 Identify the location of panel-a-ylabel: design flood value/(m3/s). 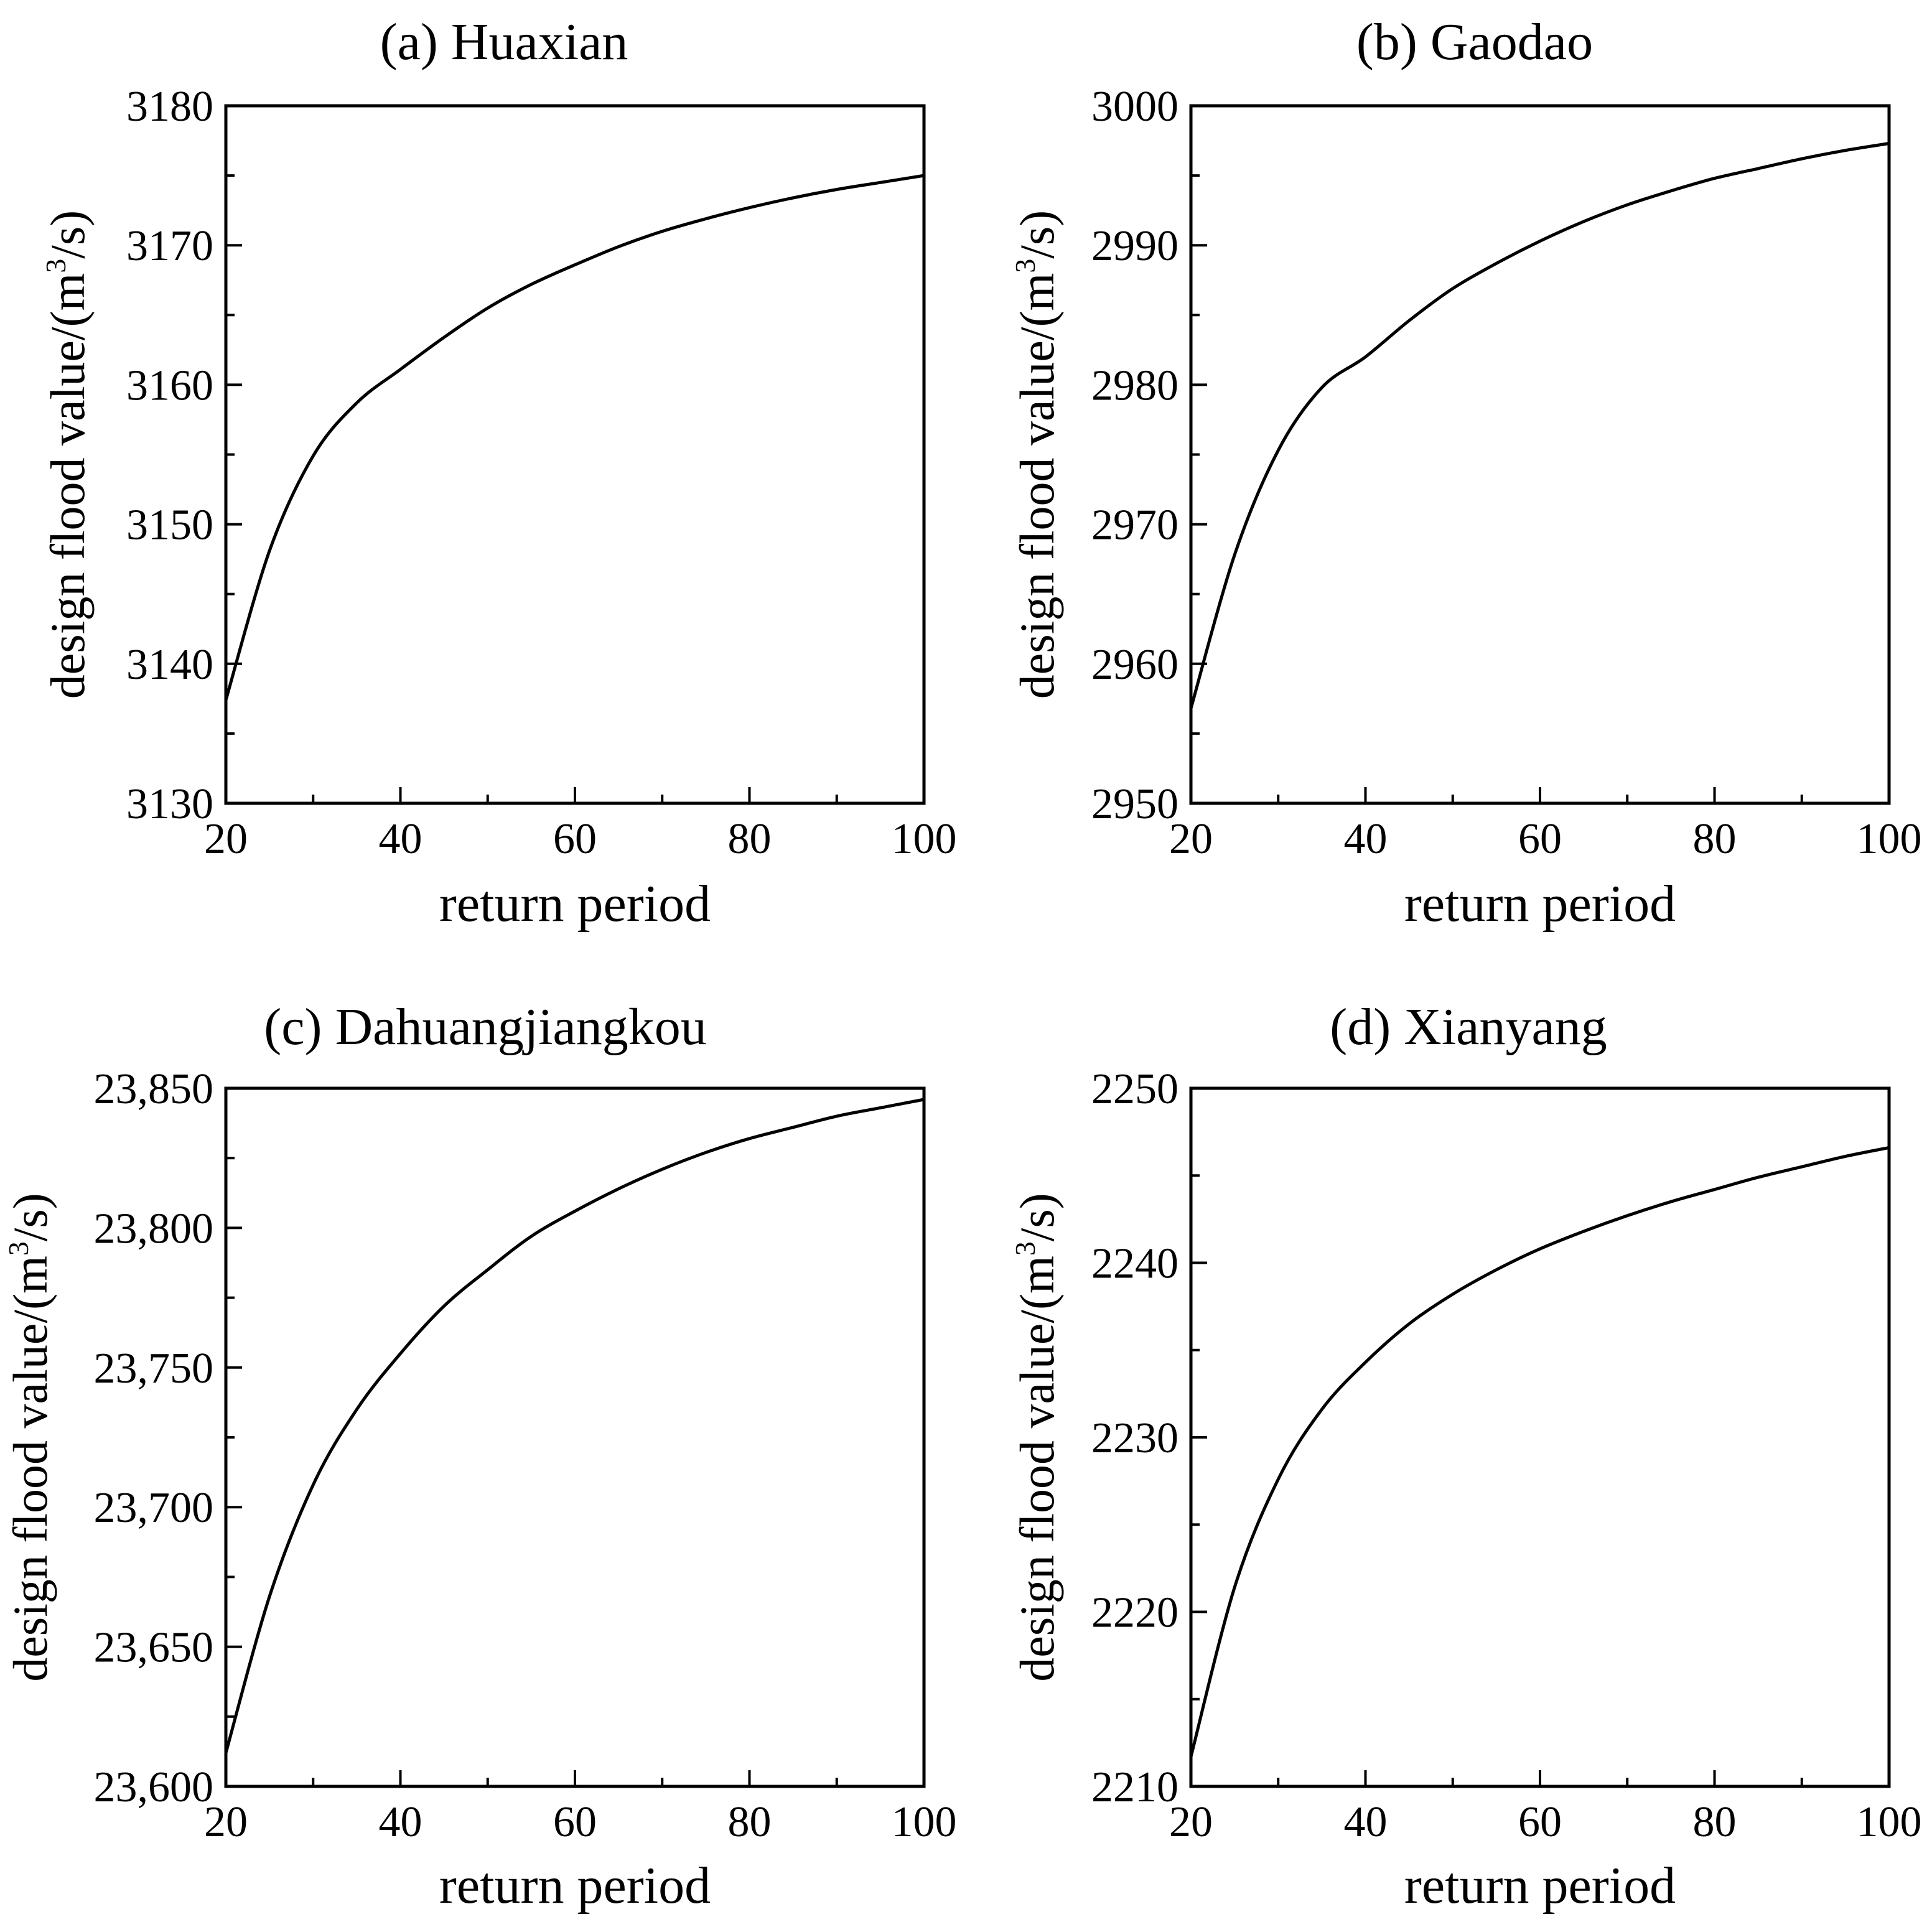
(67, 454).